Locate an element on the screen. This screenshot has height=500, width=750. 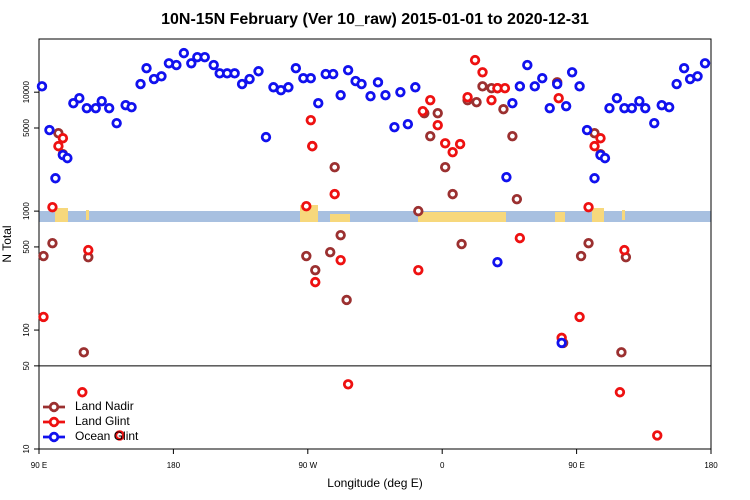
y-axis-label: N Total is located at coordinates (7, 243).